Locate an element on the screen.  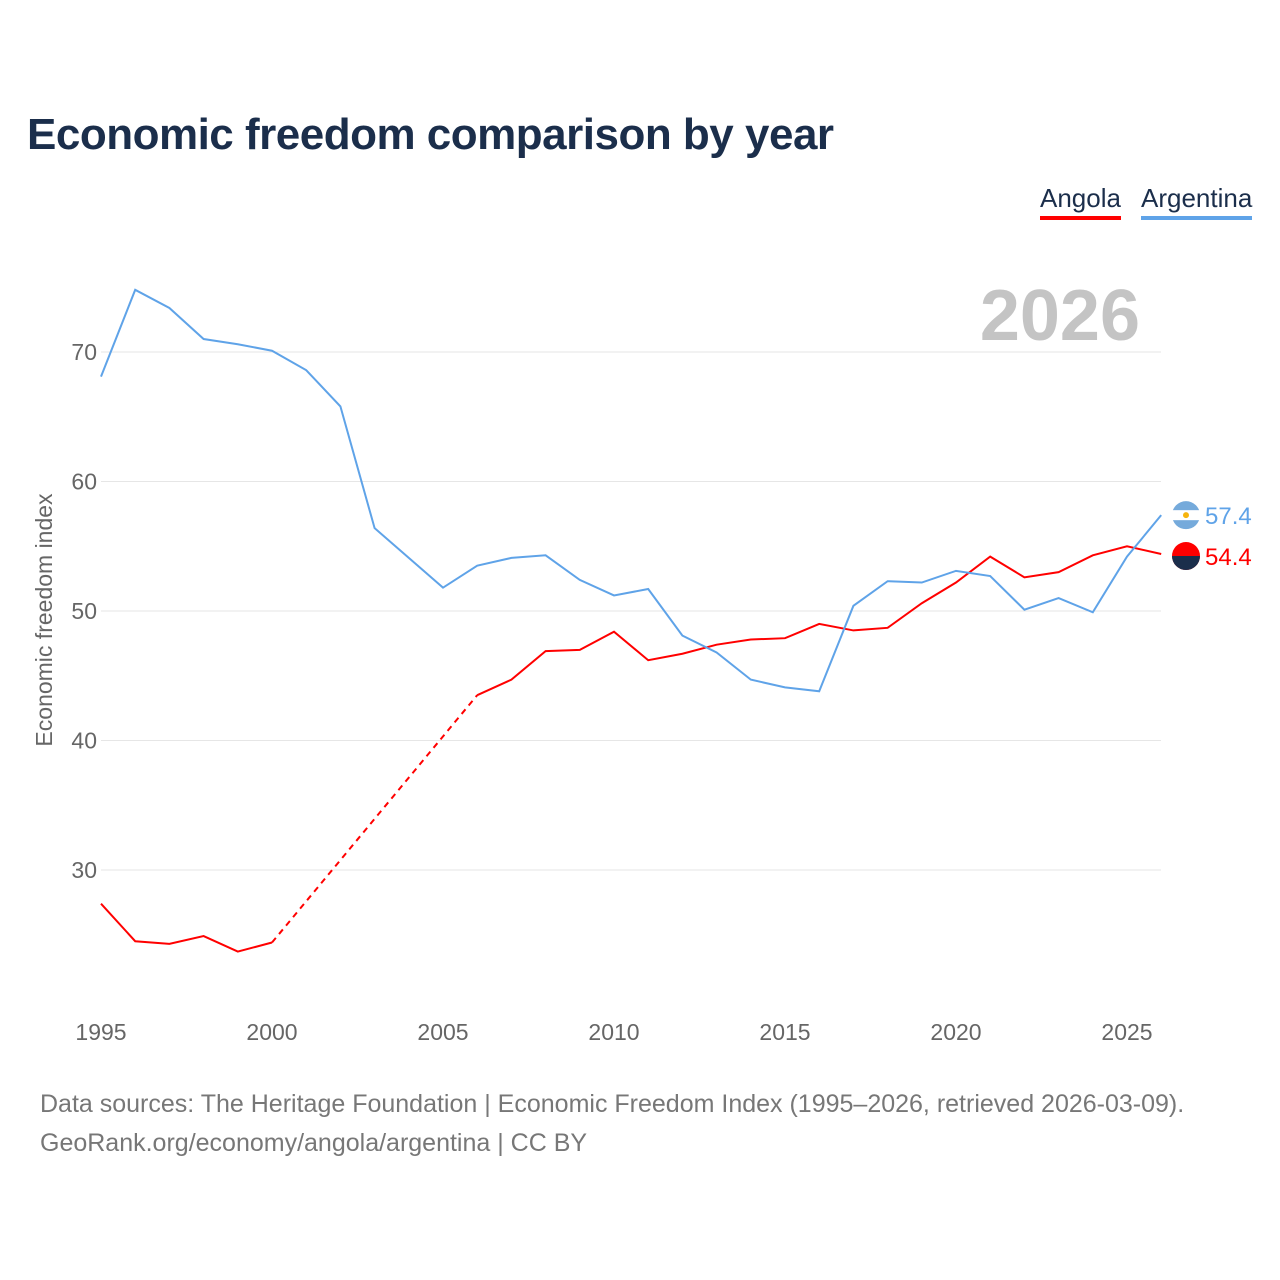
x-tick-label: 1995 is located at coordinates (100, 1032).